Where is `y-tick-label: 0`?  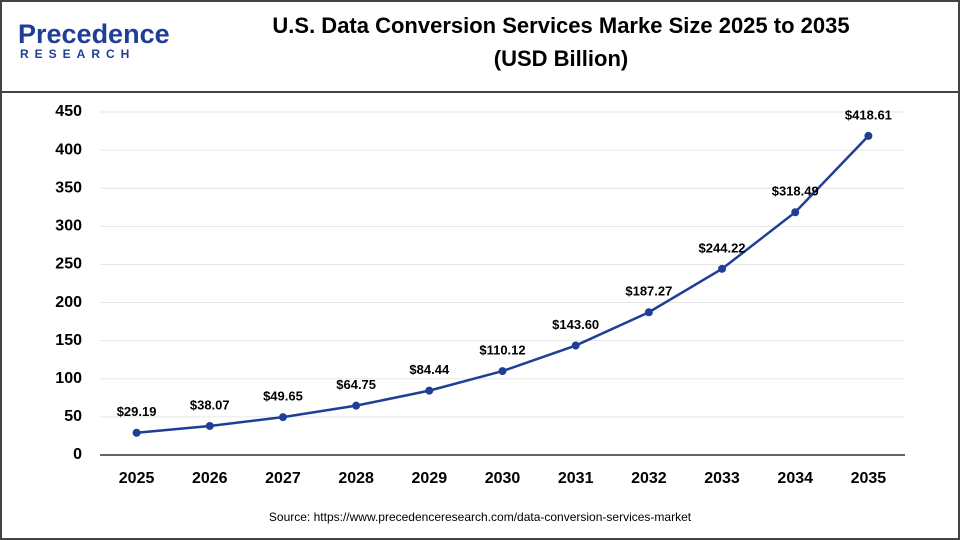
y-tick-label: 0 is located at coordinates (77, 454).